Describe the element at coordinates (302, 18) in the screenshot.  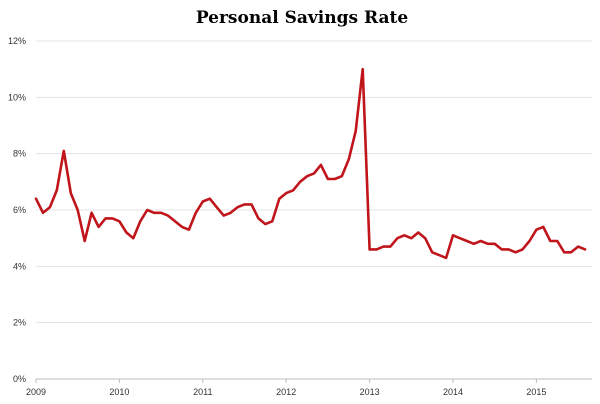
I see `chart-title: Personal Savings Rate` at that location.